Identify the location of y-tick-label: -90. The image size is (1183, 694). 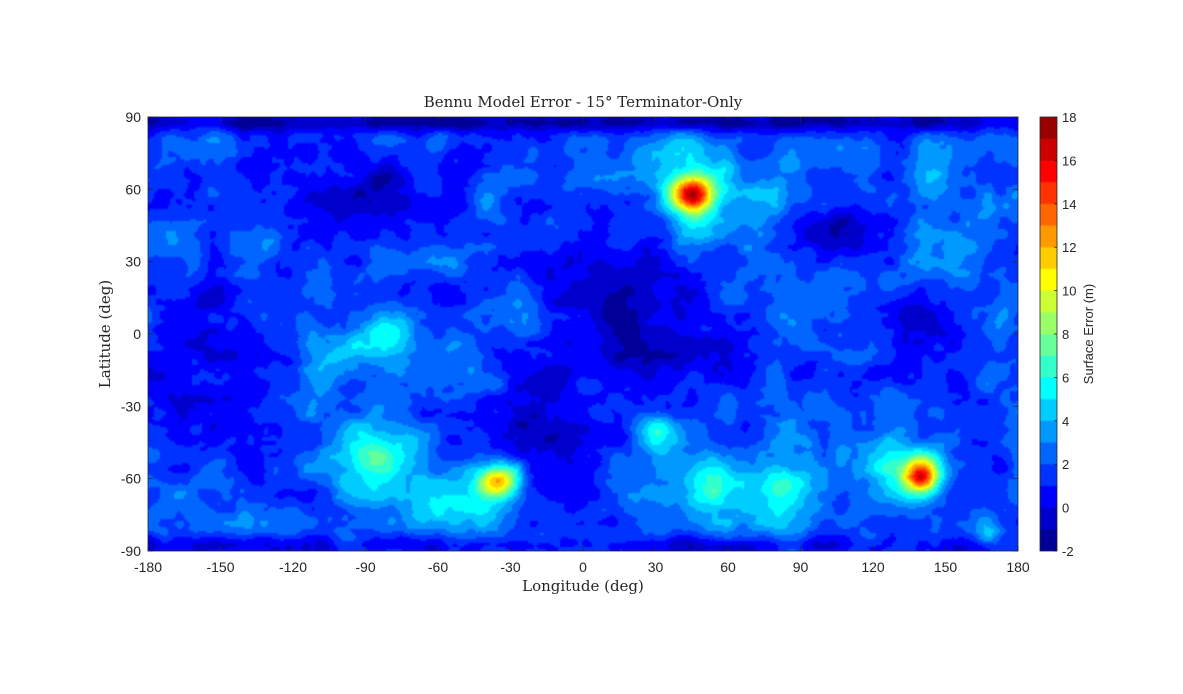
(131, 551).